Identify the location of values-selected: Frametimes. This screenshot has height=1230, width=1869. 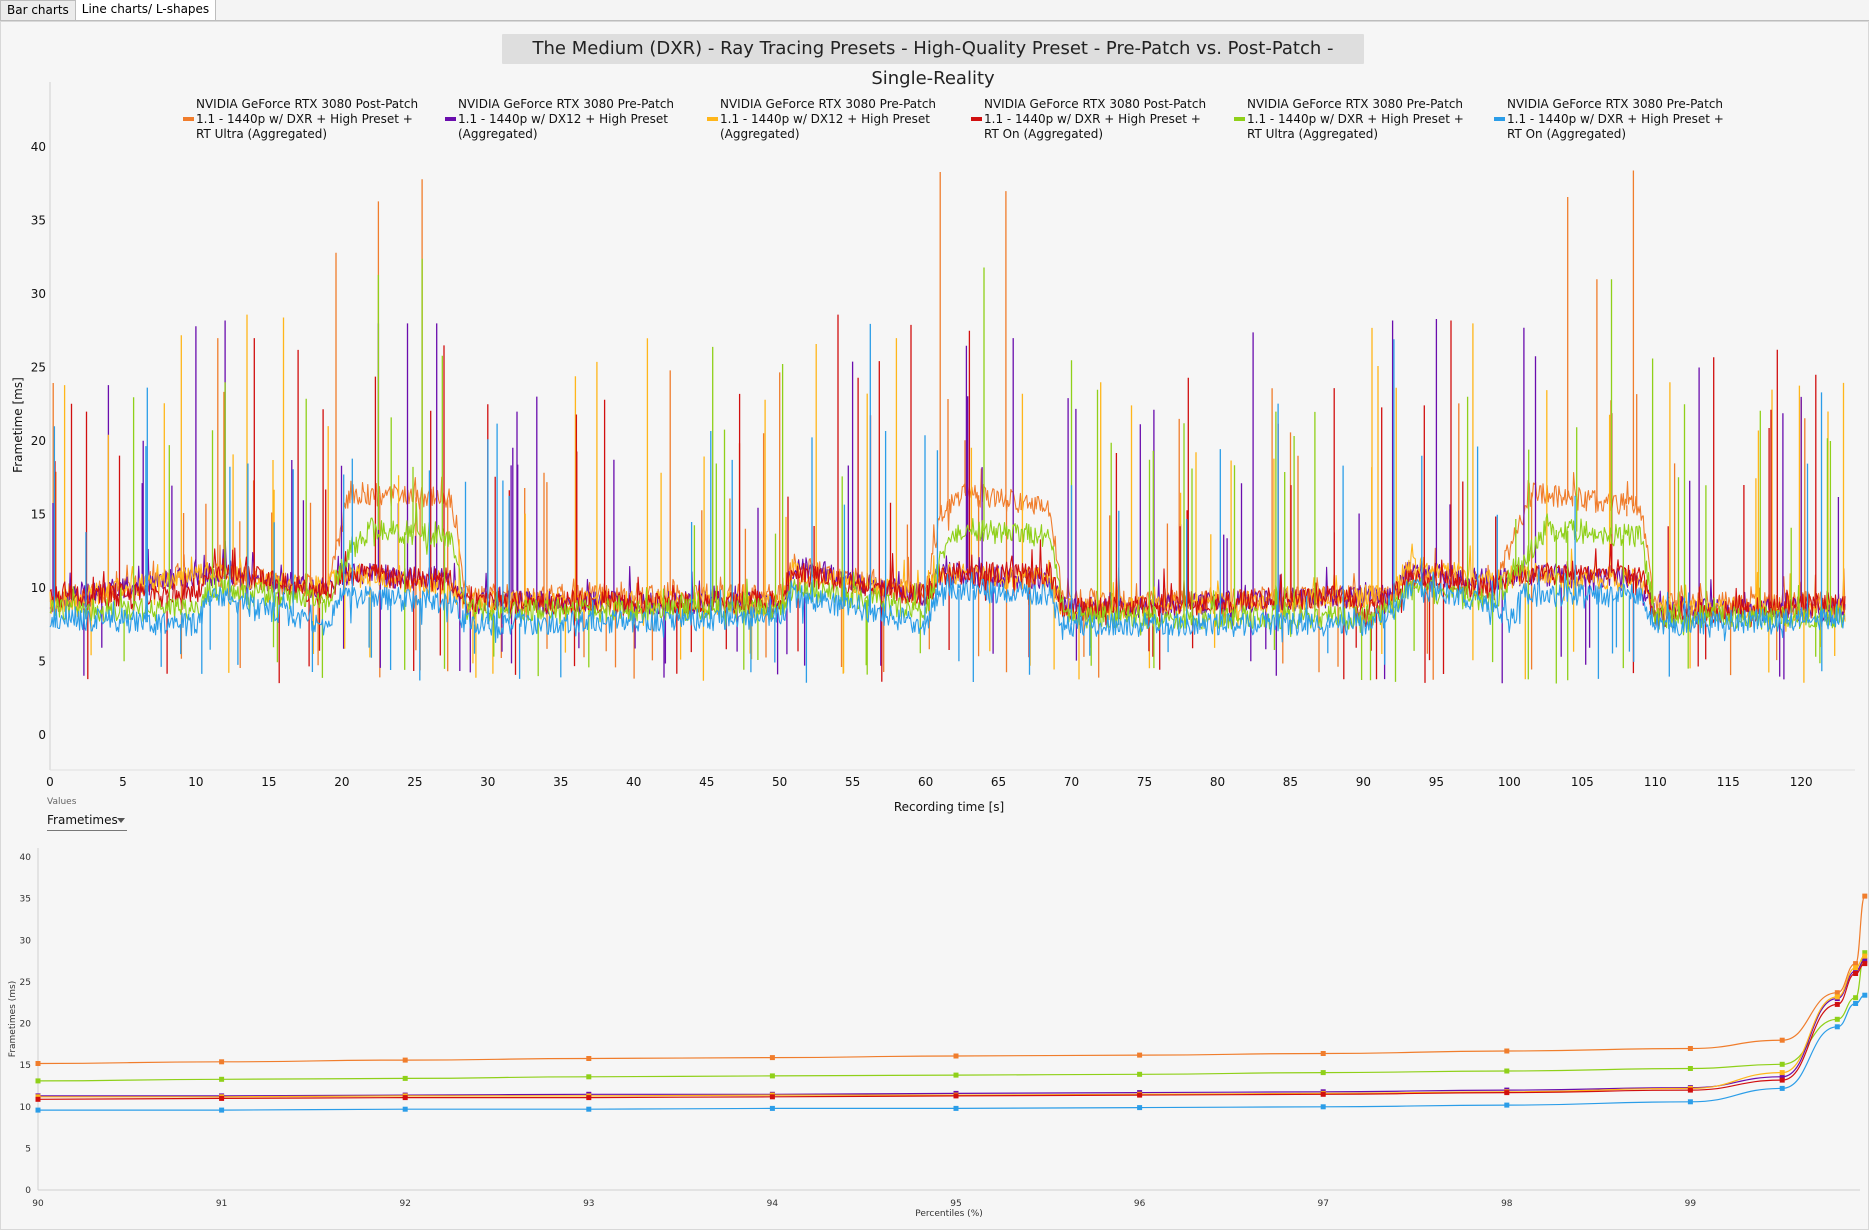
(82, 820).